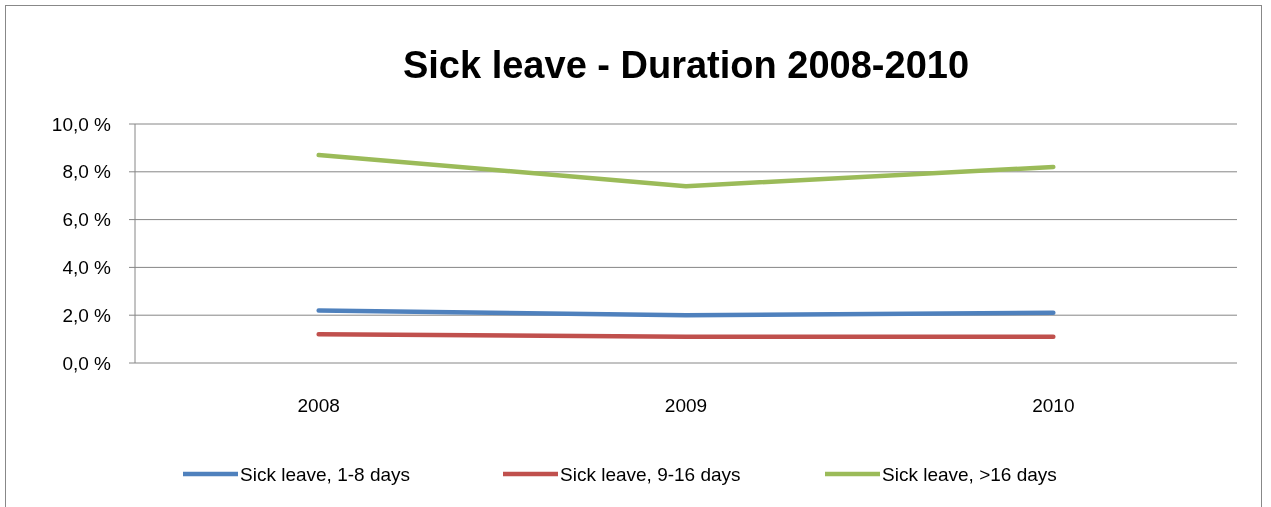 This screenshot has height=507, width=1271. What do you see at coordinates (81, 124) in the screenshot?
I see `y-tick-label: 10,0 %` at bounding box center [81, 124].